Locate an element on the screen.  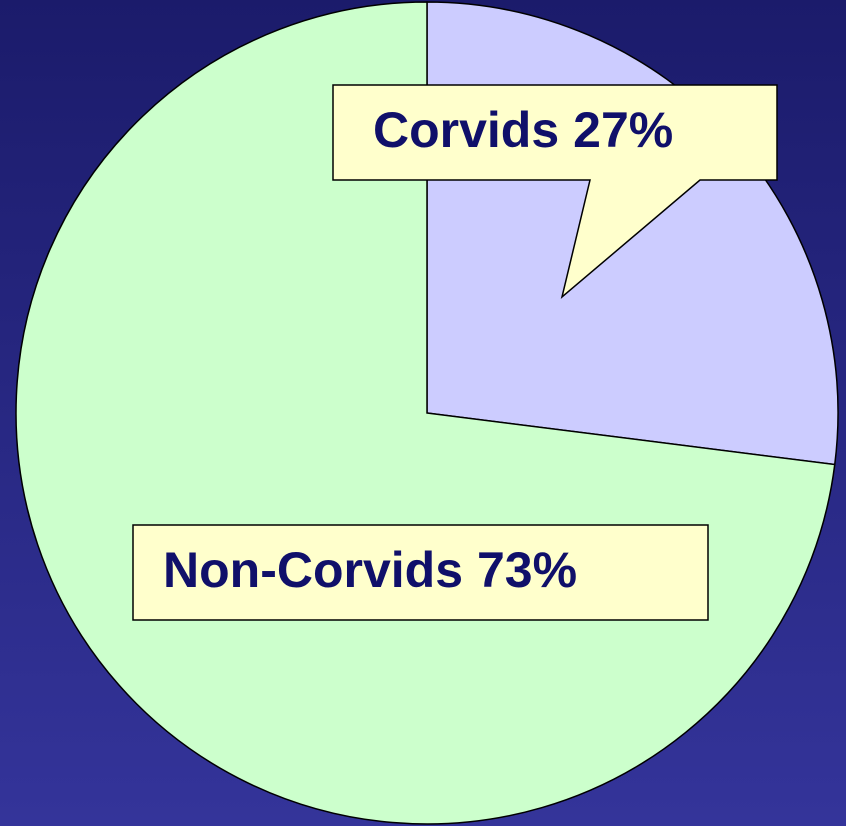
label-value: 73% is located at coordinates (527, 570).